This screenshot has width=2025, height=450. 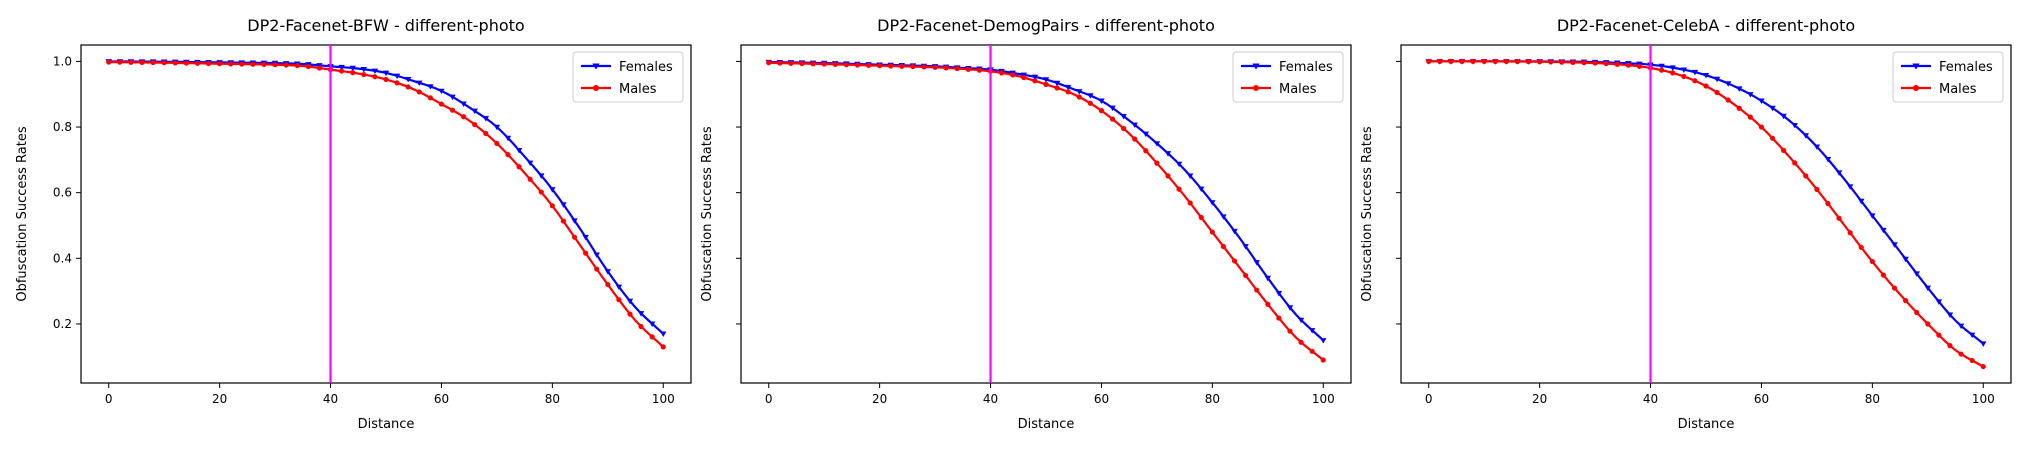 I want to click on x-tick-label: 100, so click(x=1983, y=399).